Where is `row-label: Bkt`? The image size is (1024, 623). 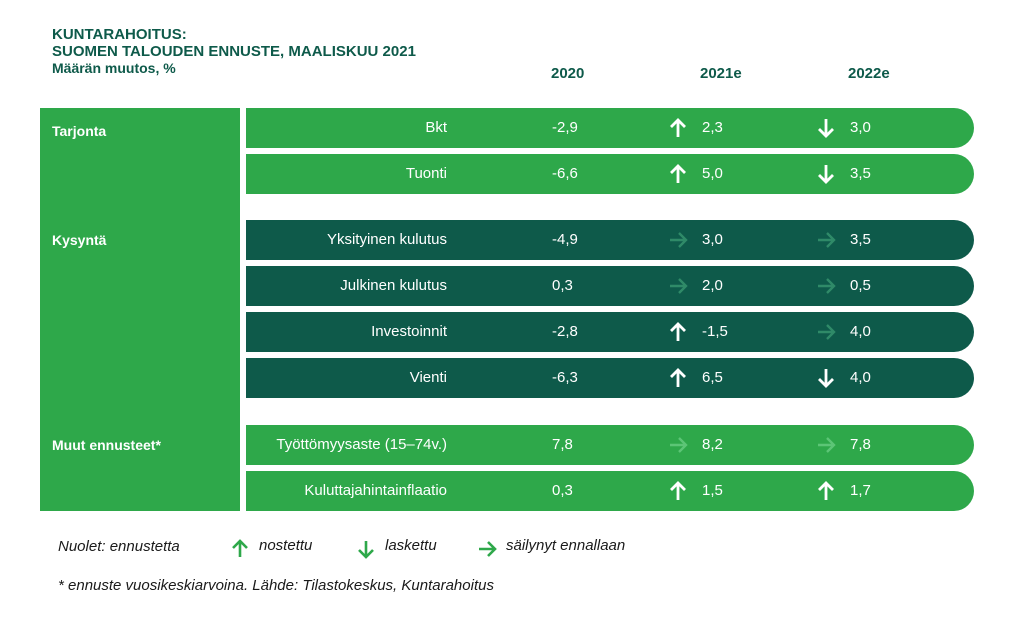 row-label: Bkt is located at coordinates (436, 127).